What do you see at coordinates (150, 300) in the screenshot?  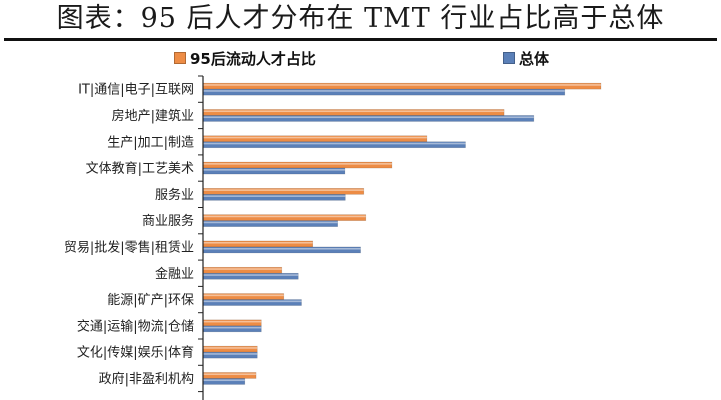 I see `category-label-8: 能源|矿产|环保` at bounding box center [150, 300].